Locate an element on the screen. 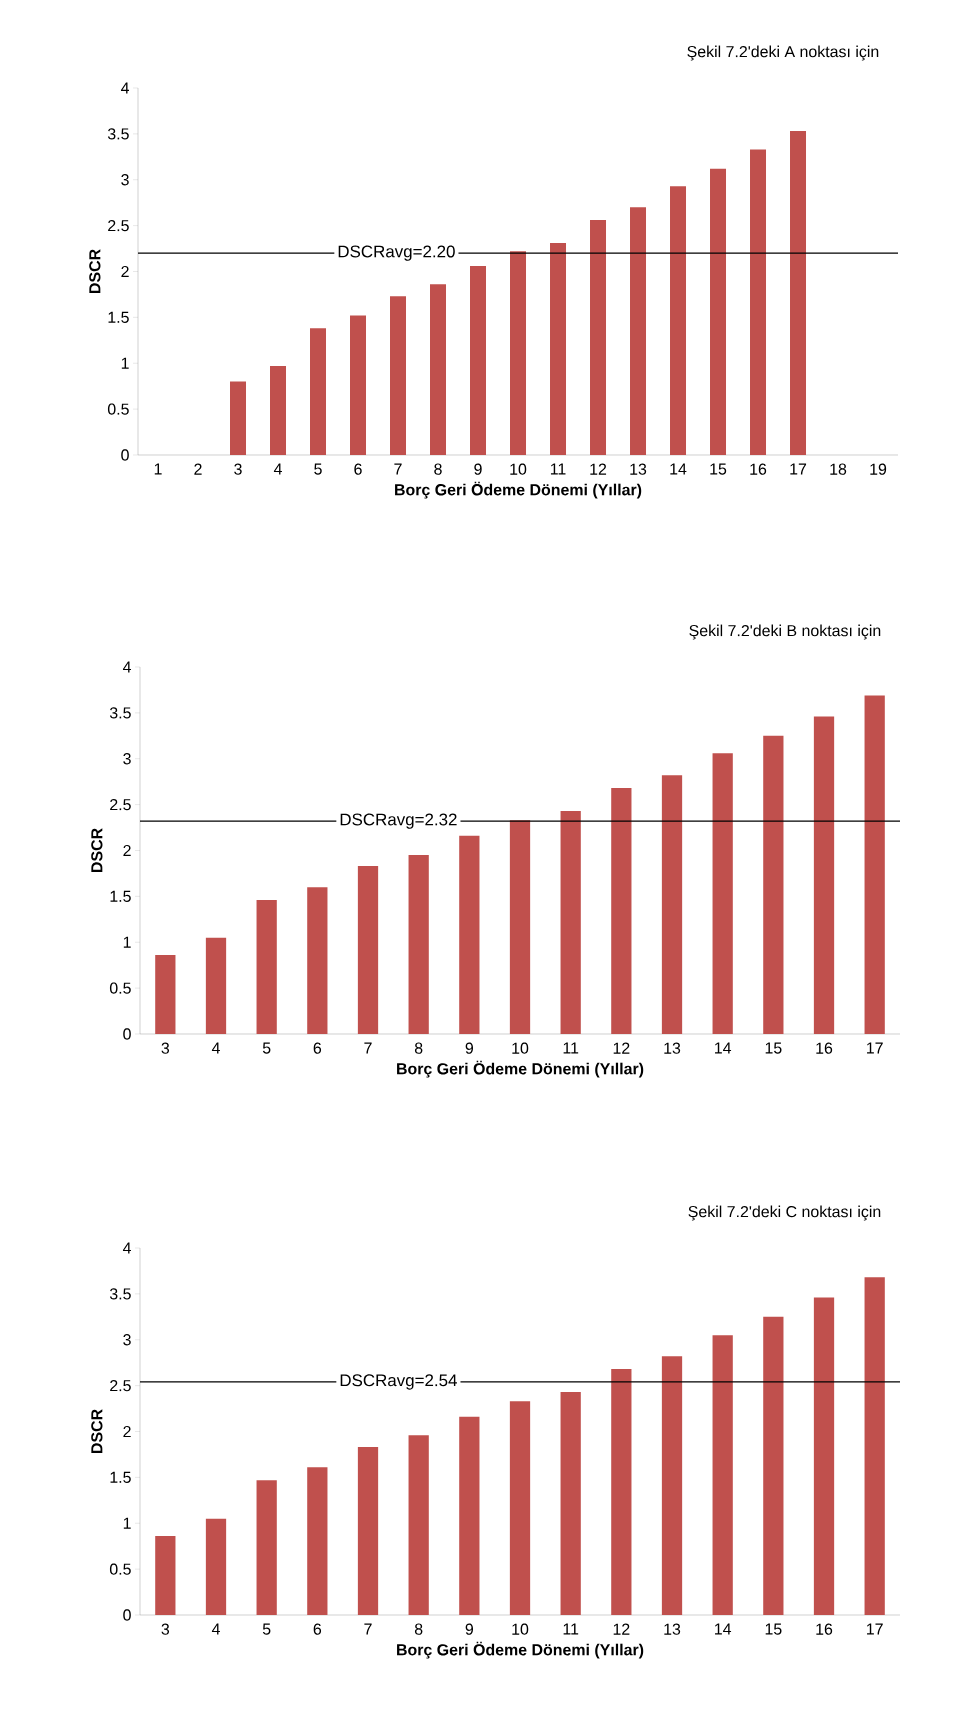 Image resolution: width=960 pixels, height=1735 pixels. ref-line-label: DSCRavg=2.32 is located at coordinates (398, 821).